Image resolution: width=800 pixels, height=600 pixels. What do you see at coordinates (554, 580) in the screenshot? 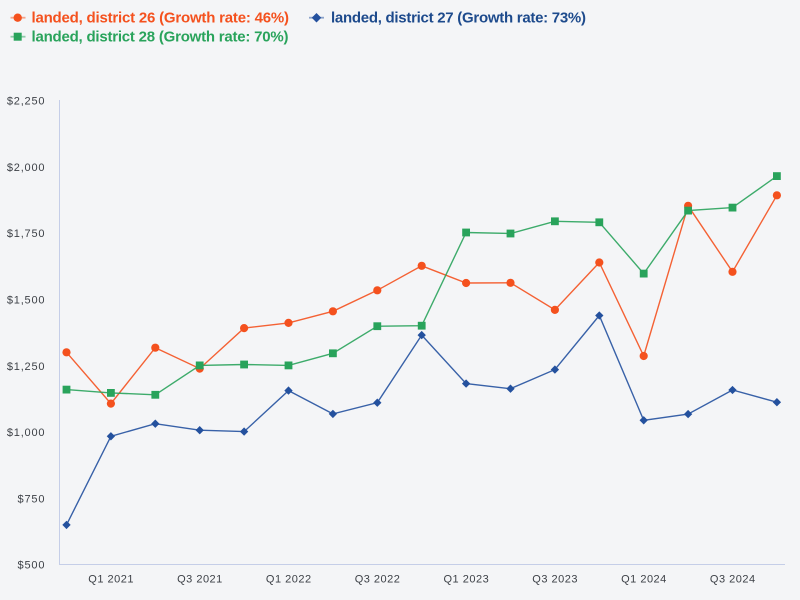
I see `svg-text: Q3 2023` at bounding box center [554, 580].